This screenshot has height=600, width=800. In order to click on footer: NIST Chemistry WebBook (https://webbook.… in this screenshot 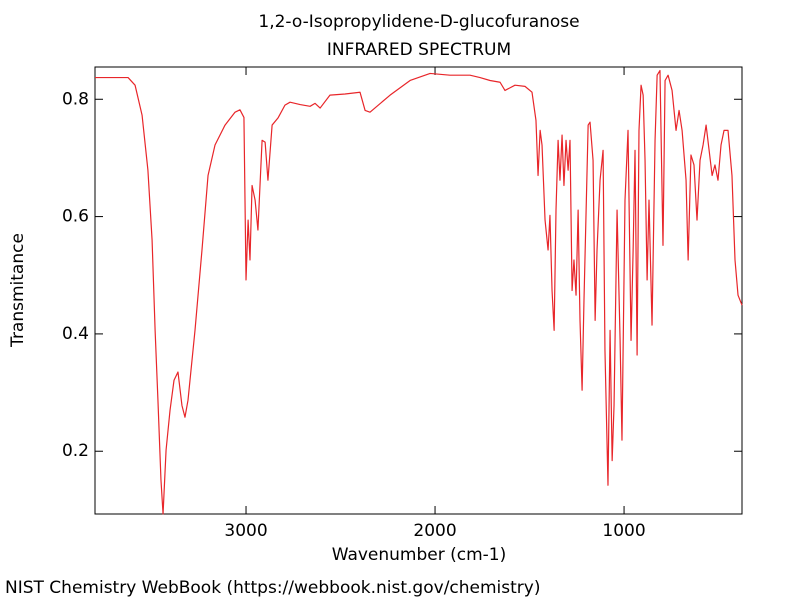, I will do `click(272, 588)`.